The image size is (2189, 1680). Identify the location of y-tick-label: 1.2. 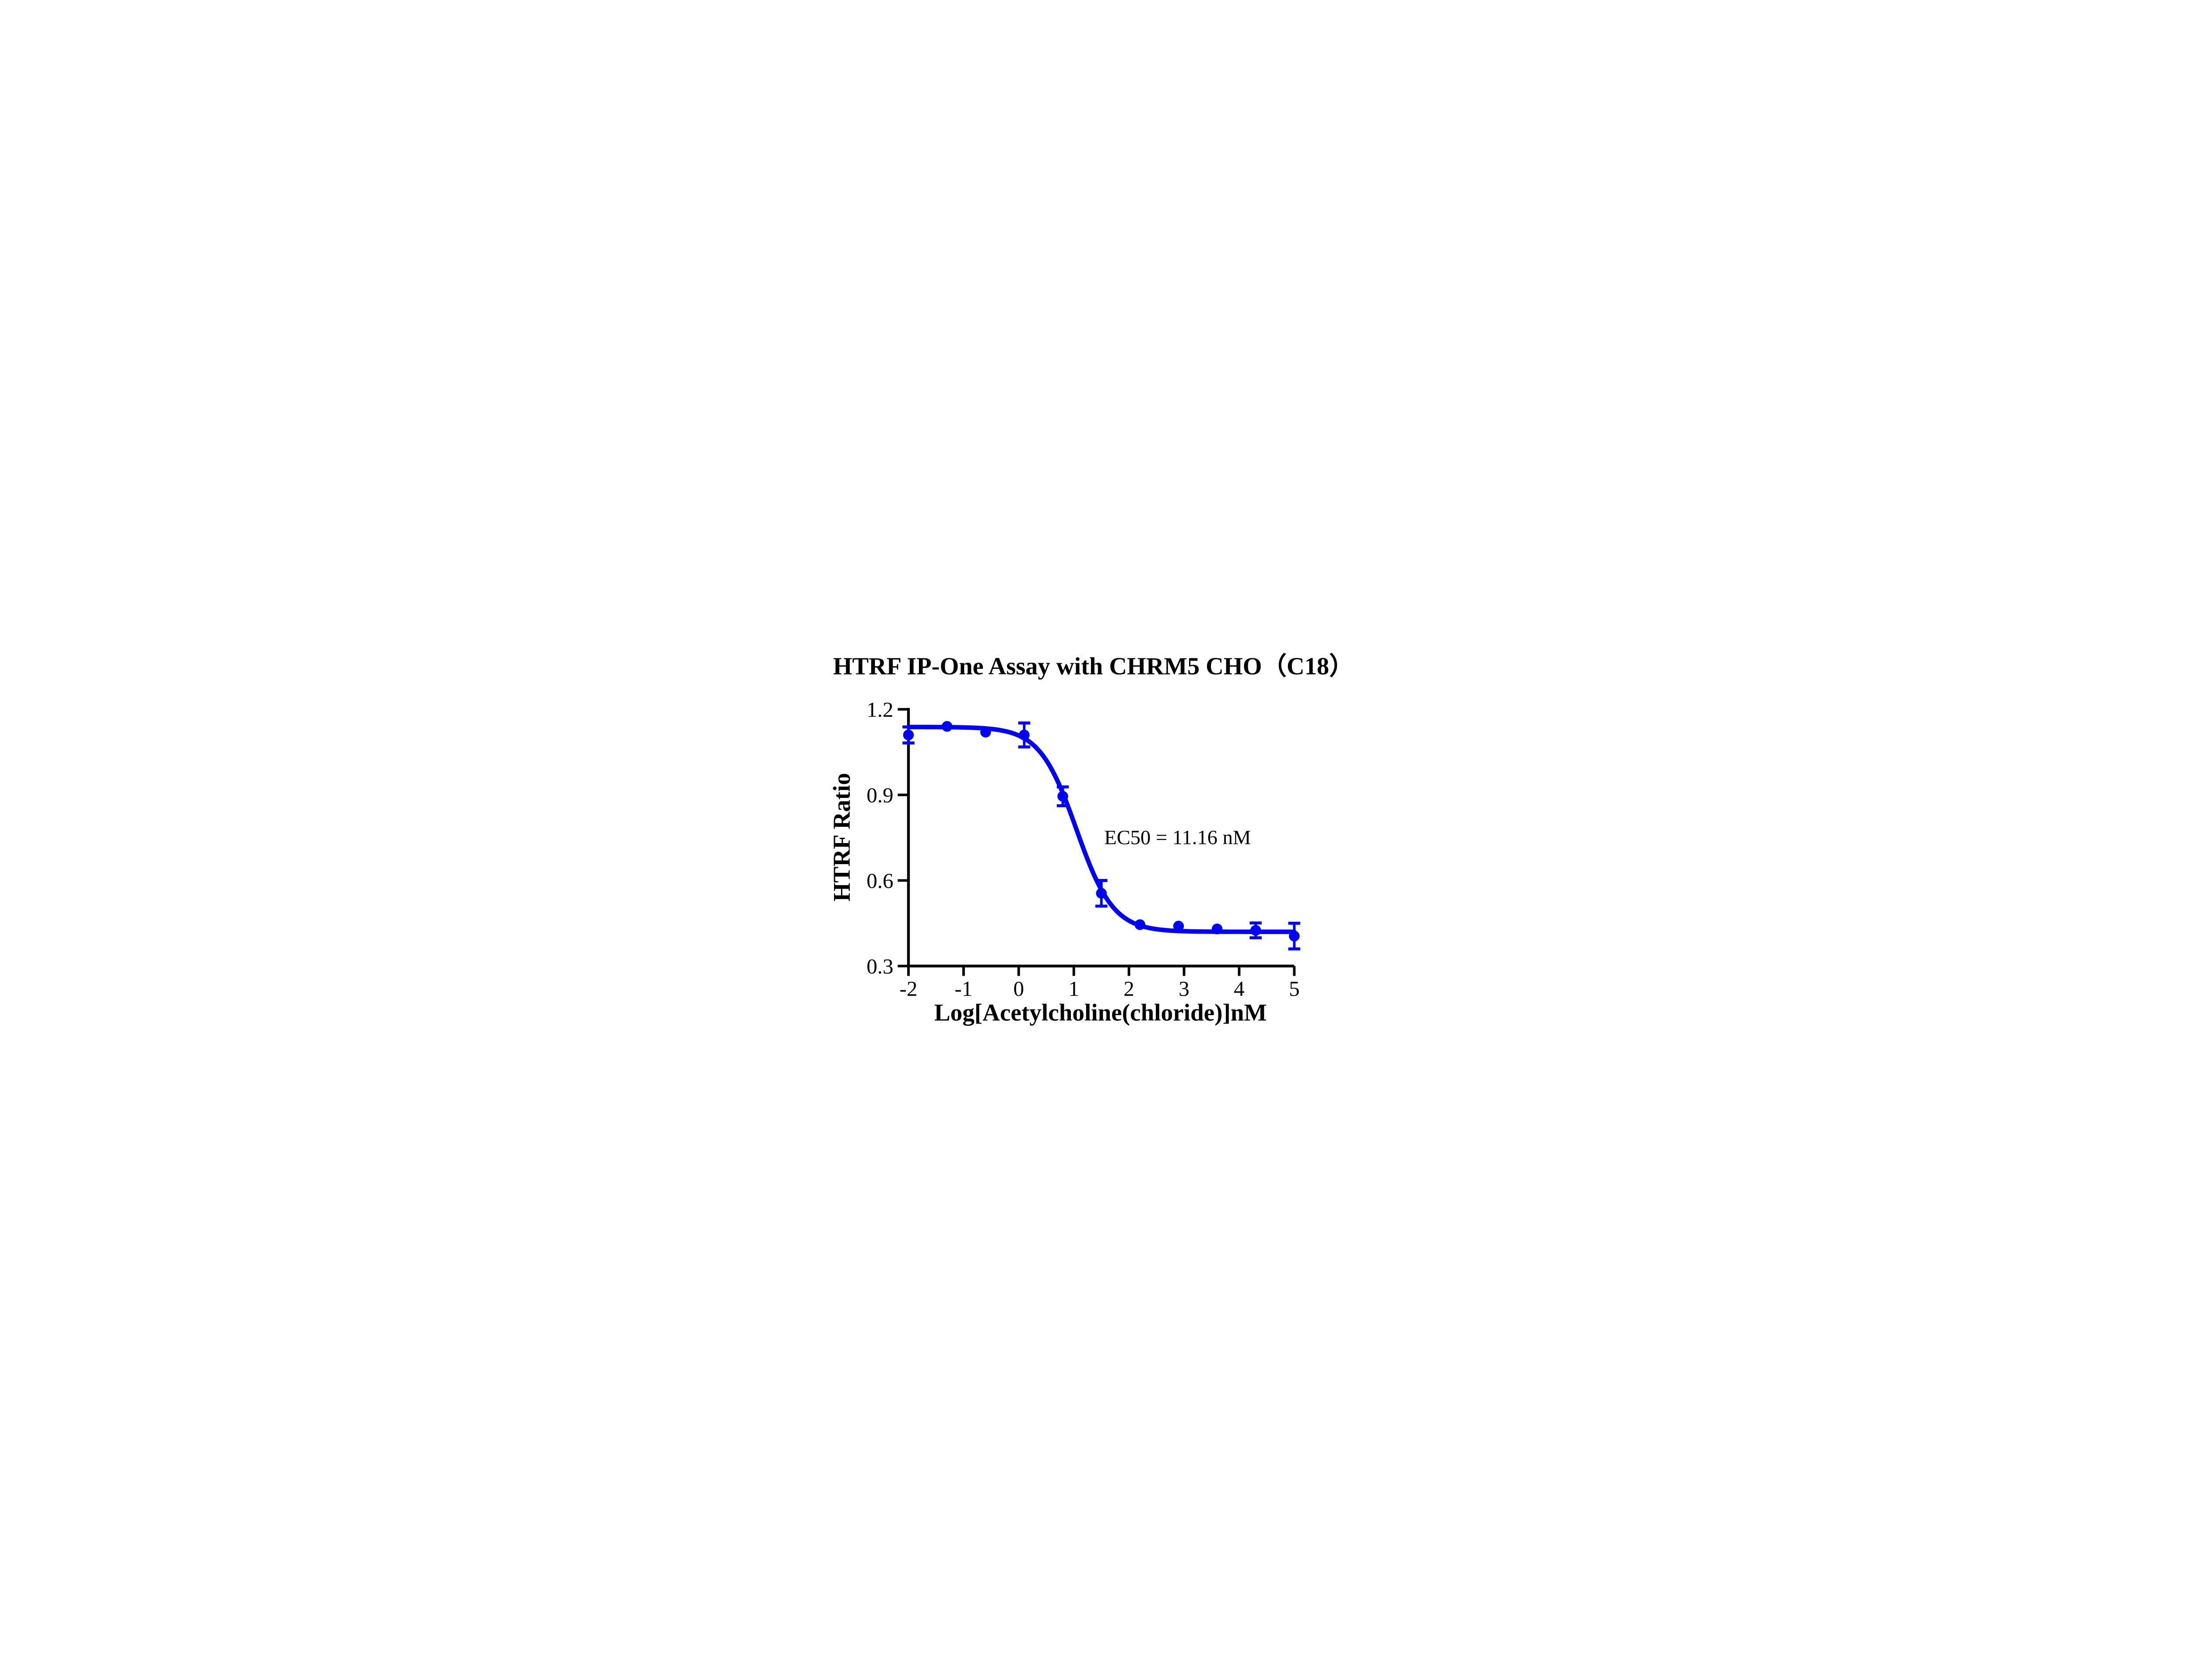
(880, 710).